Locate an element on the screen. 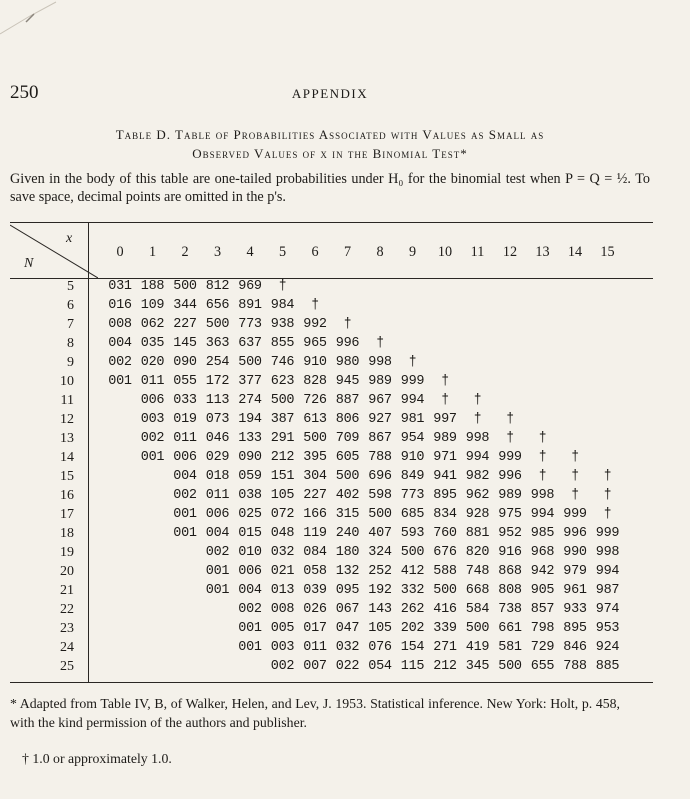 The height and width of the screenshot is (799, 690). probability-cell: 133 is located at coordinates (250, 438).